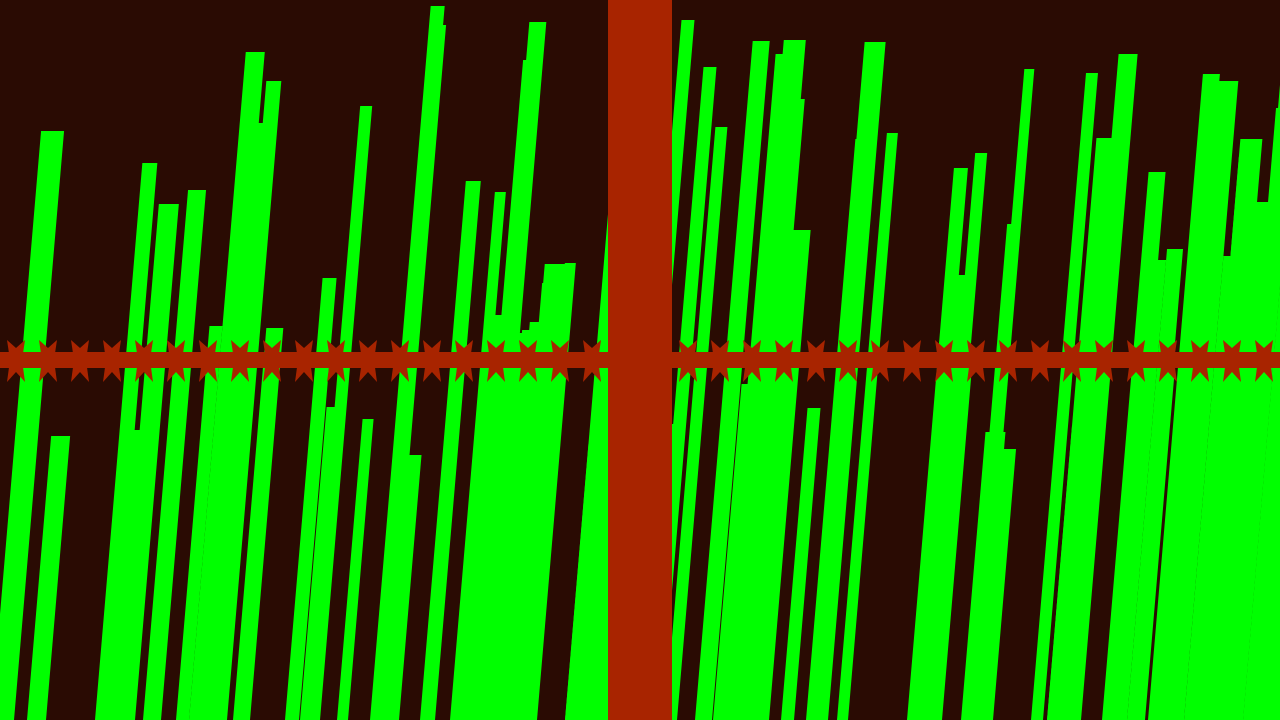 Image resolution: width=1280 pixels, height=720 pixels. I want to click on vertical-pillar, so click(640, 360).